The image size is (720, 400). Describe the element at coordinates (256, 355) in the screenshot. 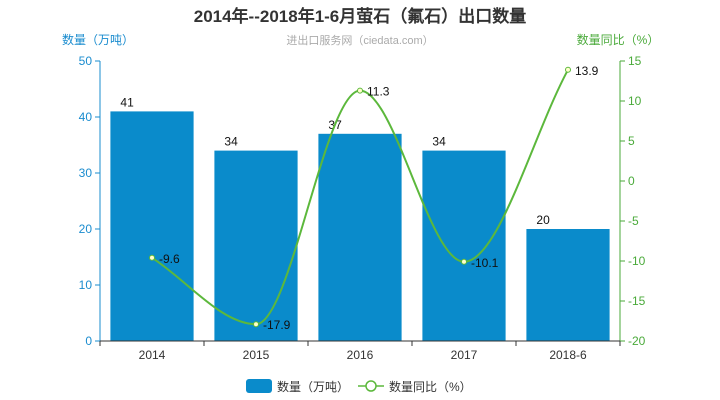

I see `x-axis-tick-label: 2015` at that location.